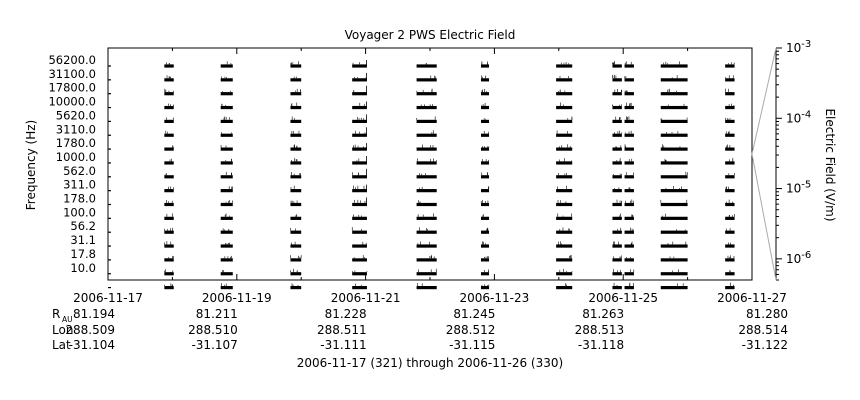 This screenshot has height=400, width=860. I want to click on y-tick-label: 17.8, so click(83, 254).